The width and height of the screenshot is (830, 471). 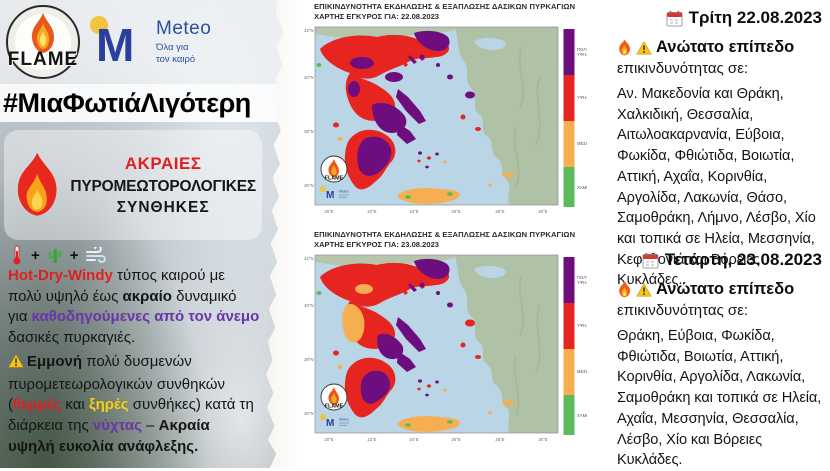 I want to click on cactus-icon, so click(x=55, y=256).